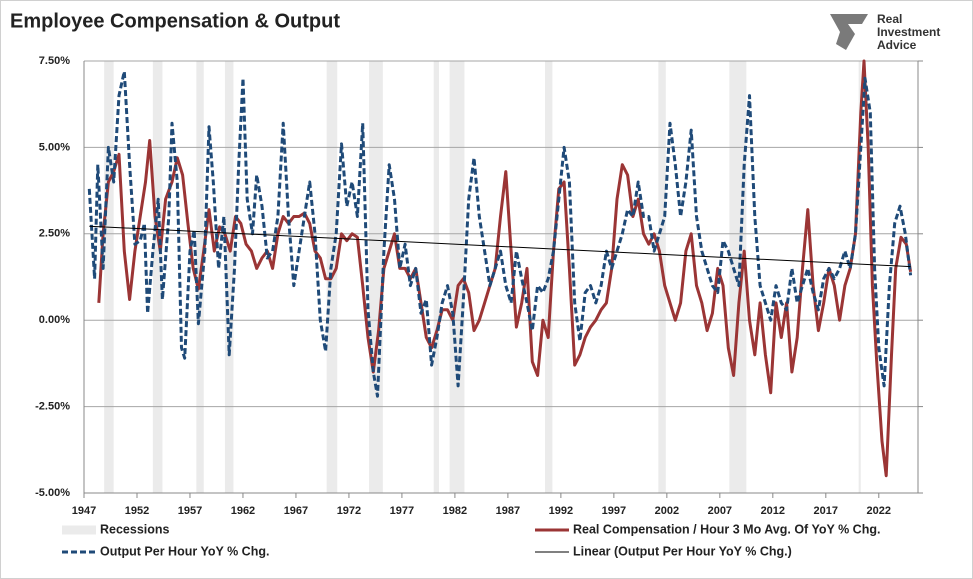 The height and width of the screenshot is (579, 973). Describe the element at coordinates (184, 551) in the screenshot. I see `legend-label: Output Per Hour YoY % Chg.` at that location.